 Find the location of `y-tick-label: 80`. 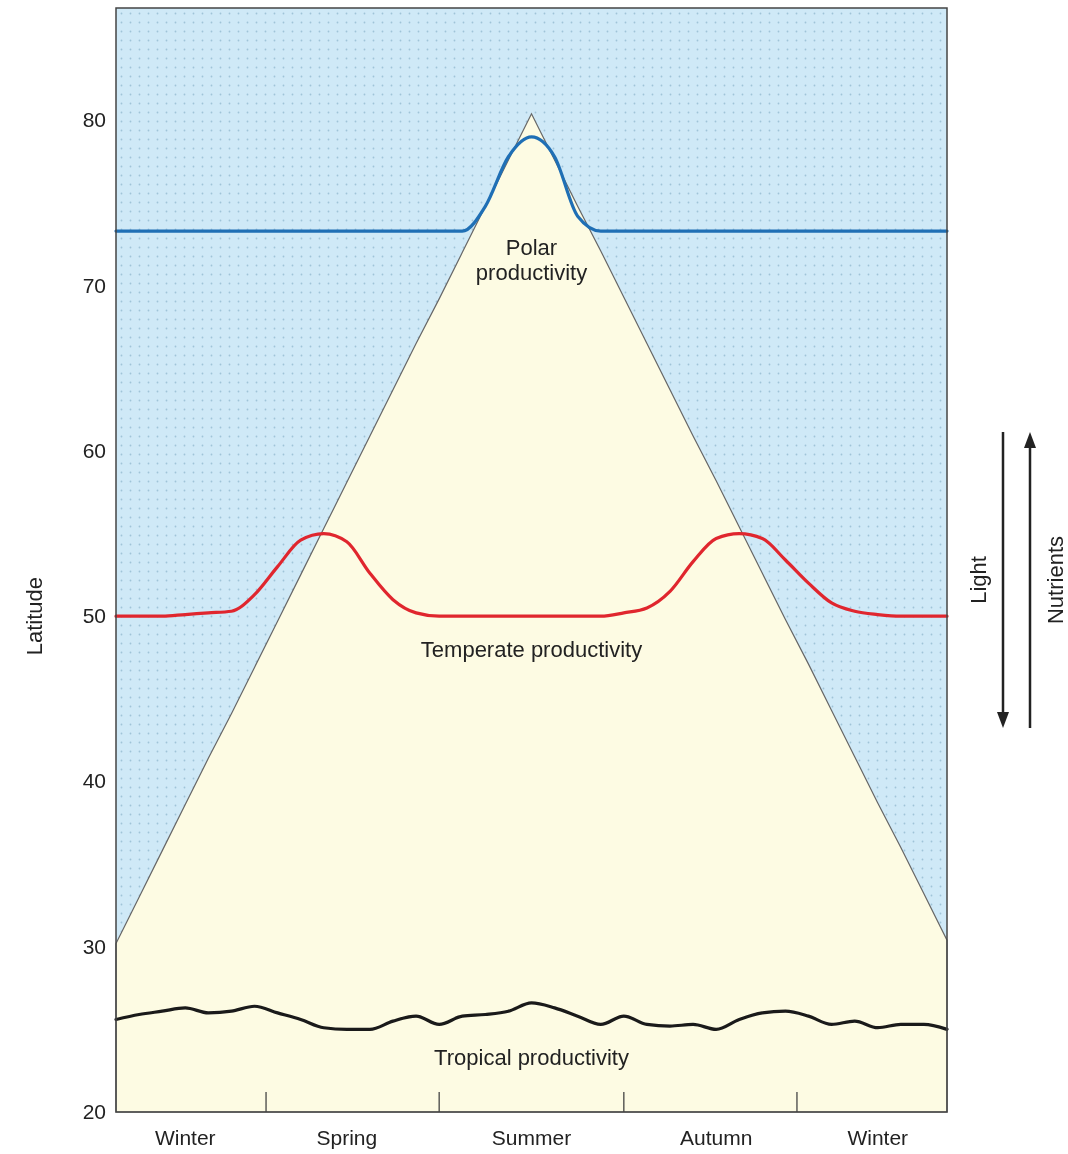

y-tick-label: 80 is located at coordinates (94, 120).